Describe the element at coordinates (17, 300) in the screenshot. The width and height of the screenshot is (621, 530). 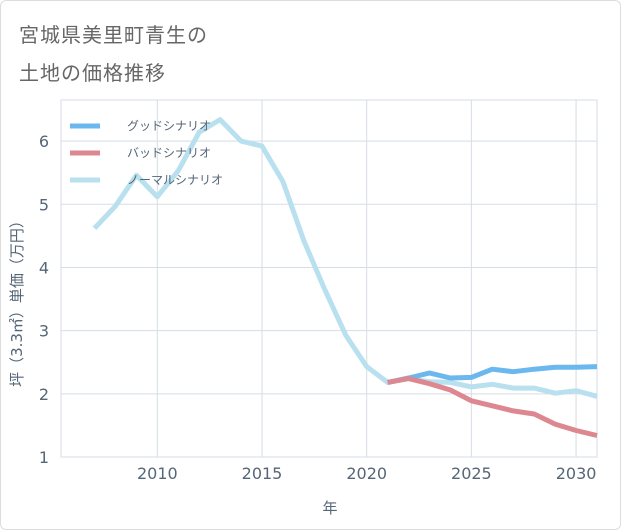
I see `y-axis-title: 坪（3.3㎡）単価（万円）` at that location.